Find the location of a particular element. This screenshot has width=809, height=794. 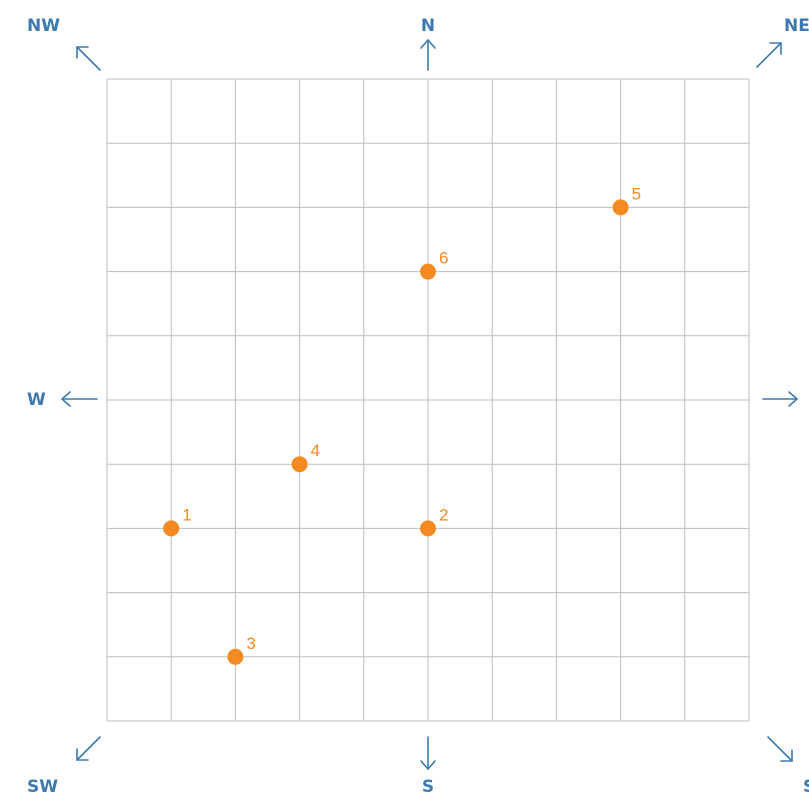

arrow-sw-icon is located at coordinates (88, 748).